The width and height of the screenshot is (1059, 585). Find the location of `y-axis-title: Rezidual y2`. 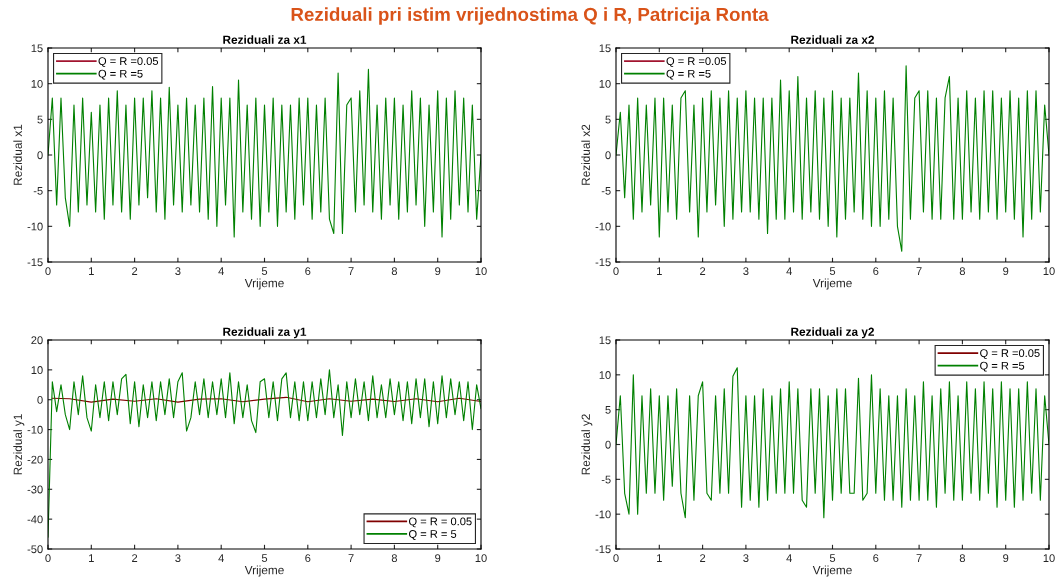

y-axis-title: Rezidual y2 is located at coordinates (587, 444).